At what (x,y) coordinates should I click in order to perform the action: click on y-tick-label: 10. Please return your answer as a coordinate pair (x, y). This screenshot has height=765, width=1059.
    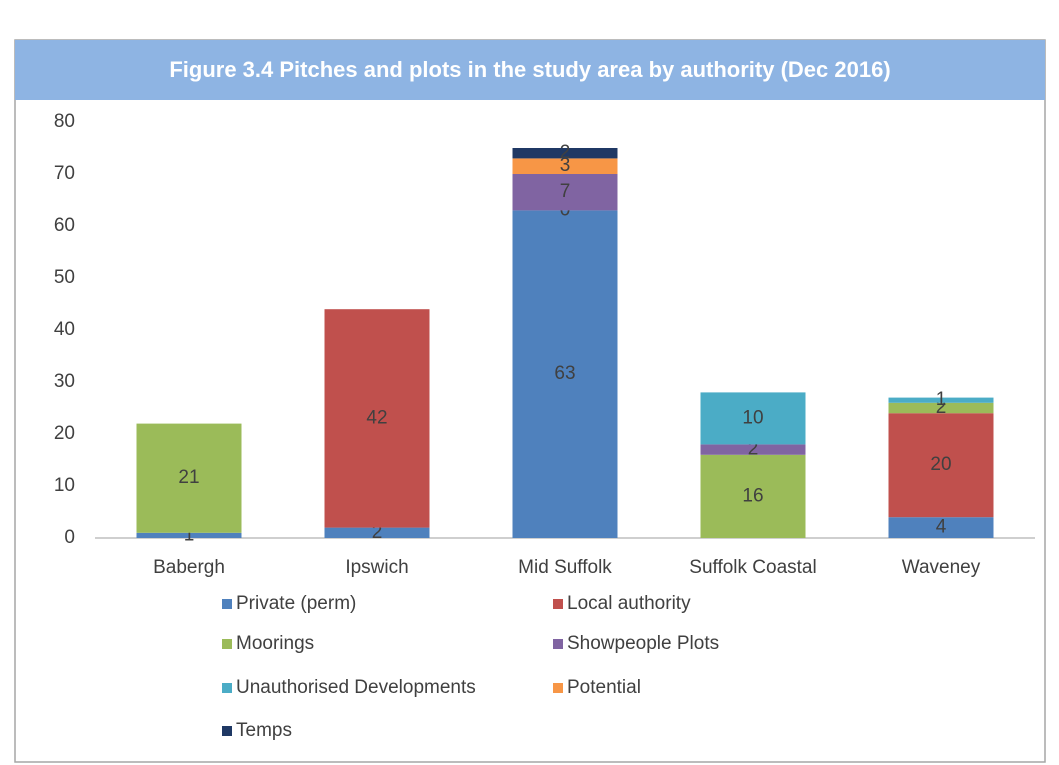
    Looking at the image, I should click on (64, 485).